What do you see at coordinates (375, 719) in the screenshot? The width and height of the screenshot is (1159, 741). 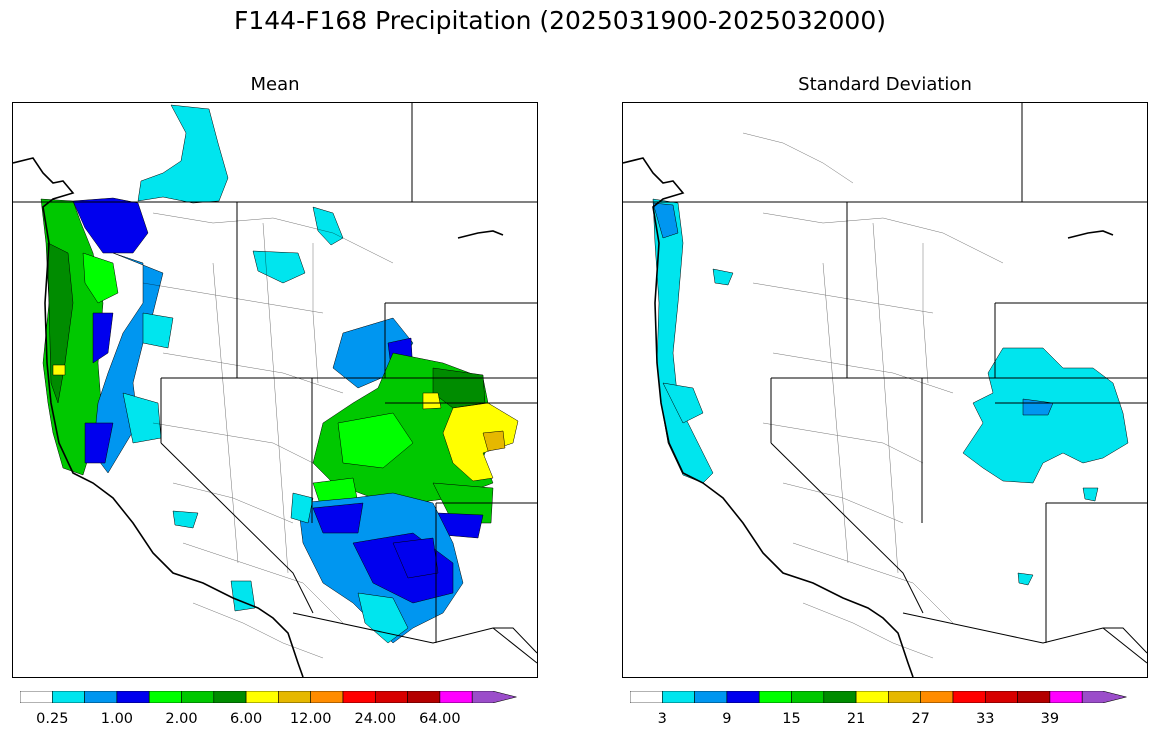 I see `colorbar-tick-label: 24.00` at bounding box center [375, 719].